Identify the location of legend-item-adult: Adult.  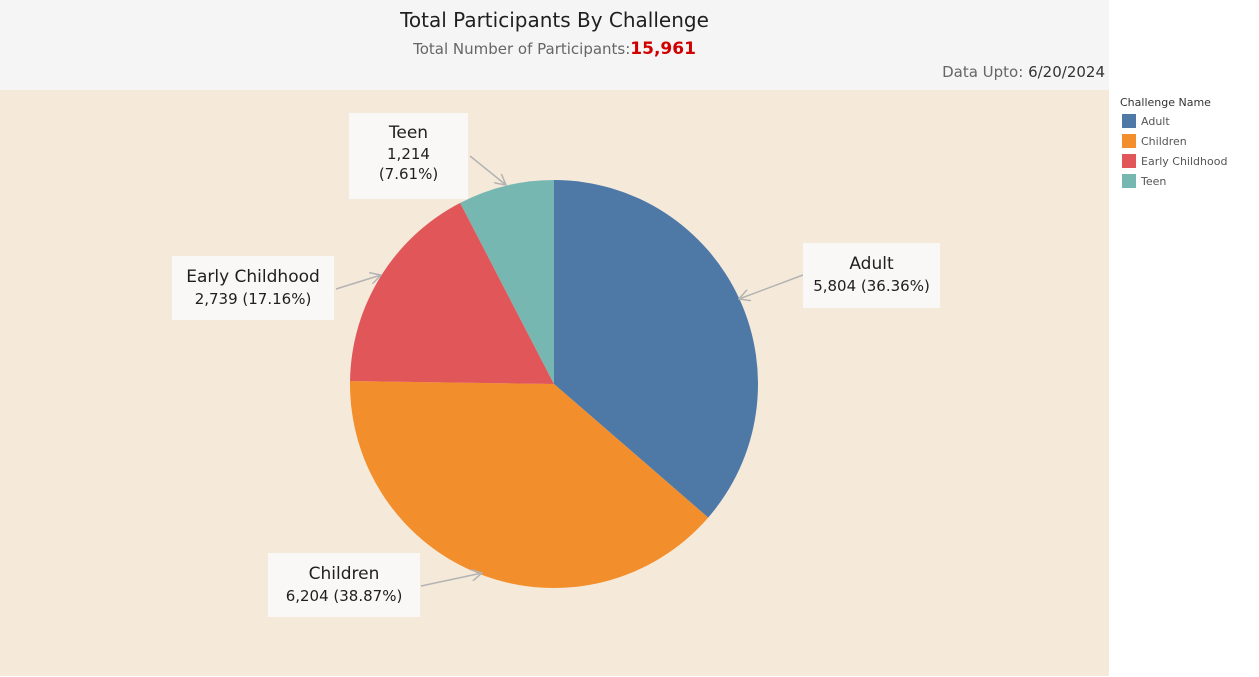
(1146, 121).